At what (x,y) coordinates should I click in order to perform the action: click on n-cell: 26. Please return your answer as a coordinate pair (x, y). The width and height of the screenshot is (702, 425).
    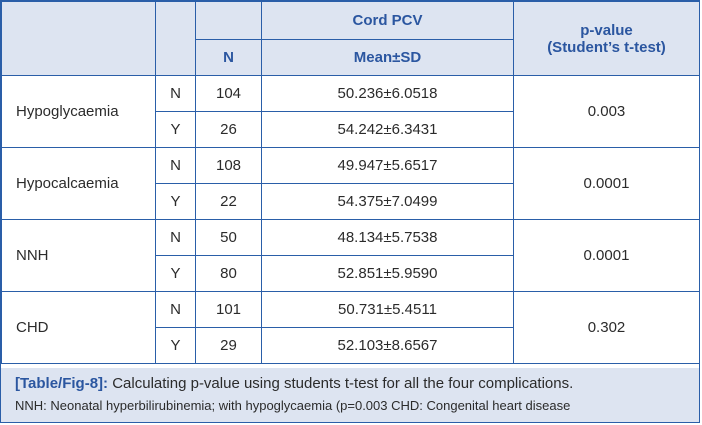
    Looking at the image, I should click on (228, 129).